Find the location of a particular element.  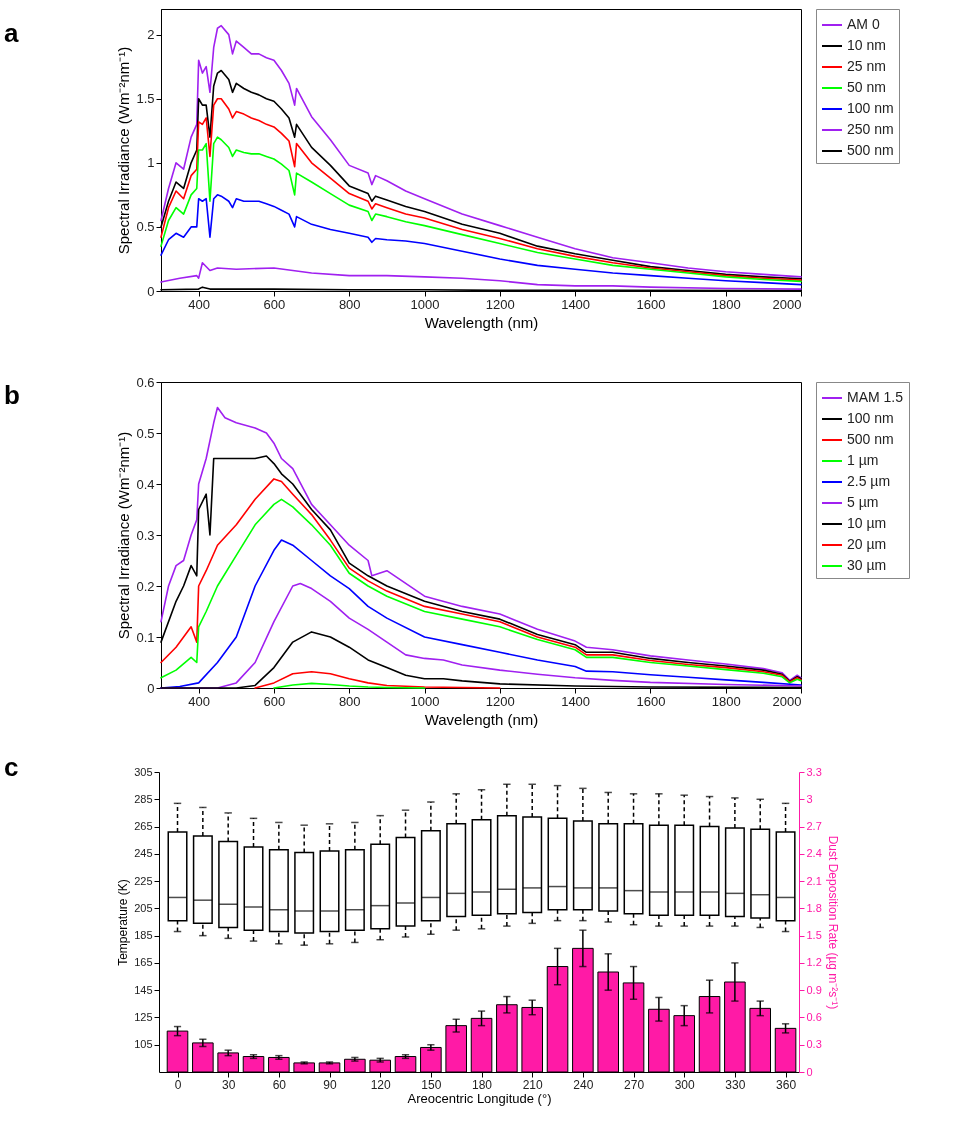

y2-tick-label: 0.3 is located at coordinates (814, 1044).